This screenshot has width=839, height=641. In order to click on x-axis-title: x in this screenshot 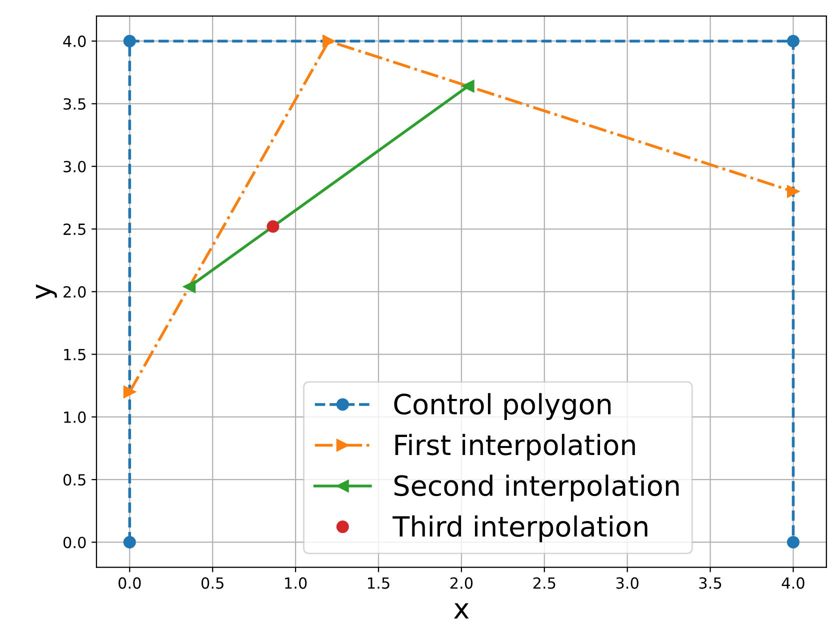, I will do `click(461, 610)`.